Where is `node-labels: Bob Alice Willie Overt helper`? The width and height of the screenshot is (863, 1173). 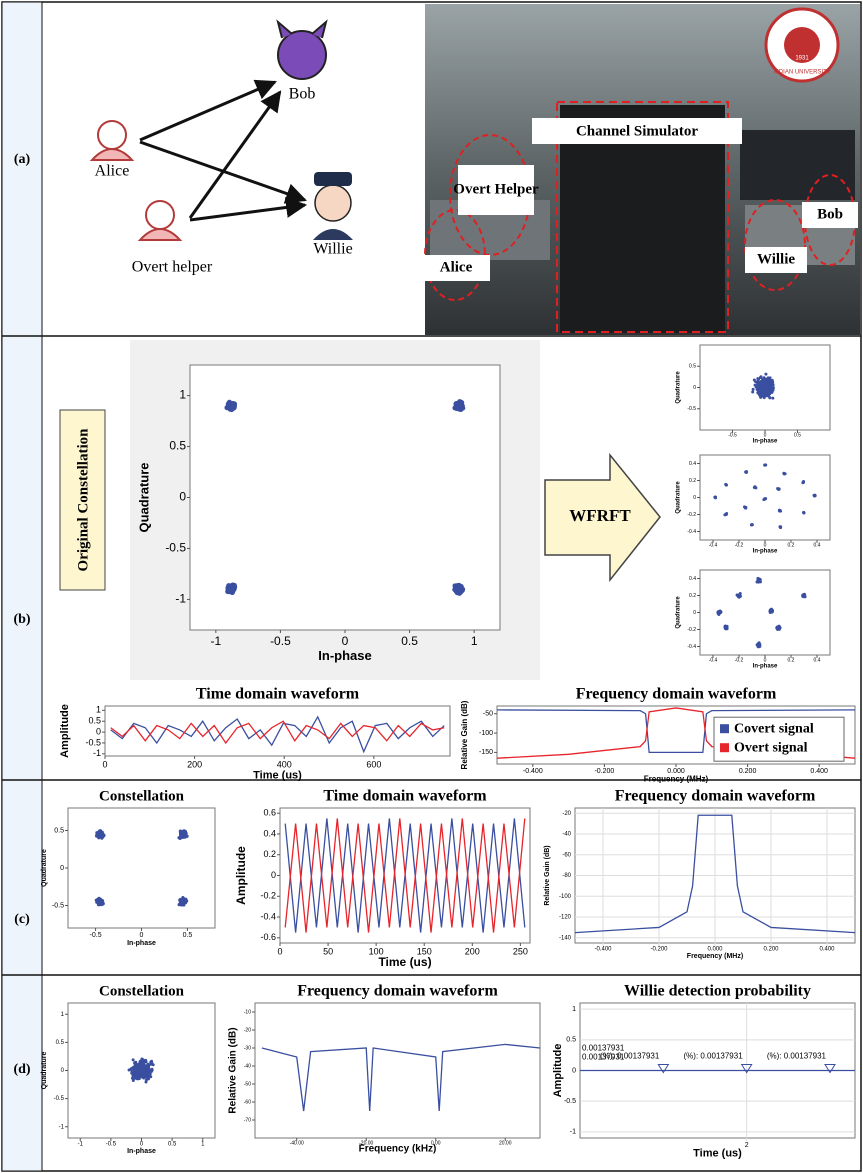 node-labels: Bob Alice Willie Overt helper is located at coordinates (224, 181).